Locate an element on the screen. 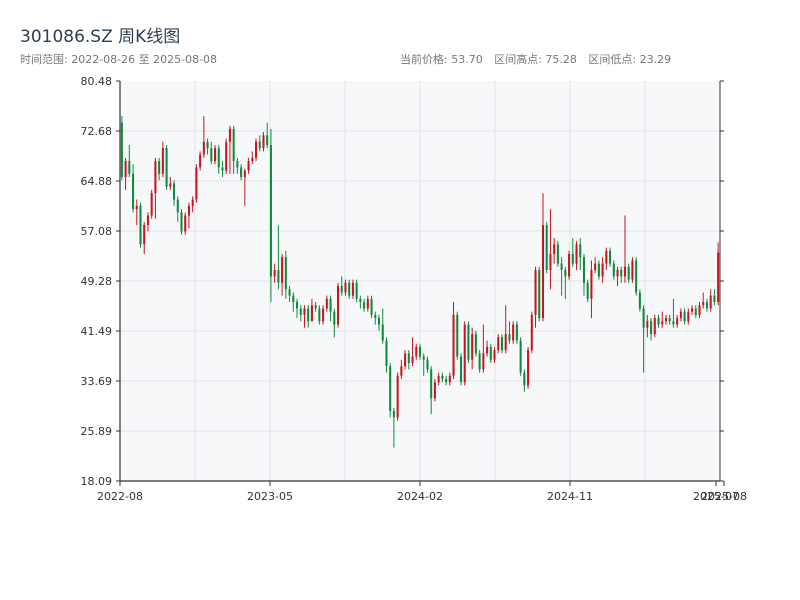 The width and height of the screenshot is (800, 600). y-tick-label: 64.88 is located at coordinates (97, 181).